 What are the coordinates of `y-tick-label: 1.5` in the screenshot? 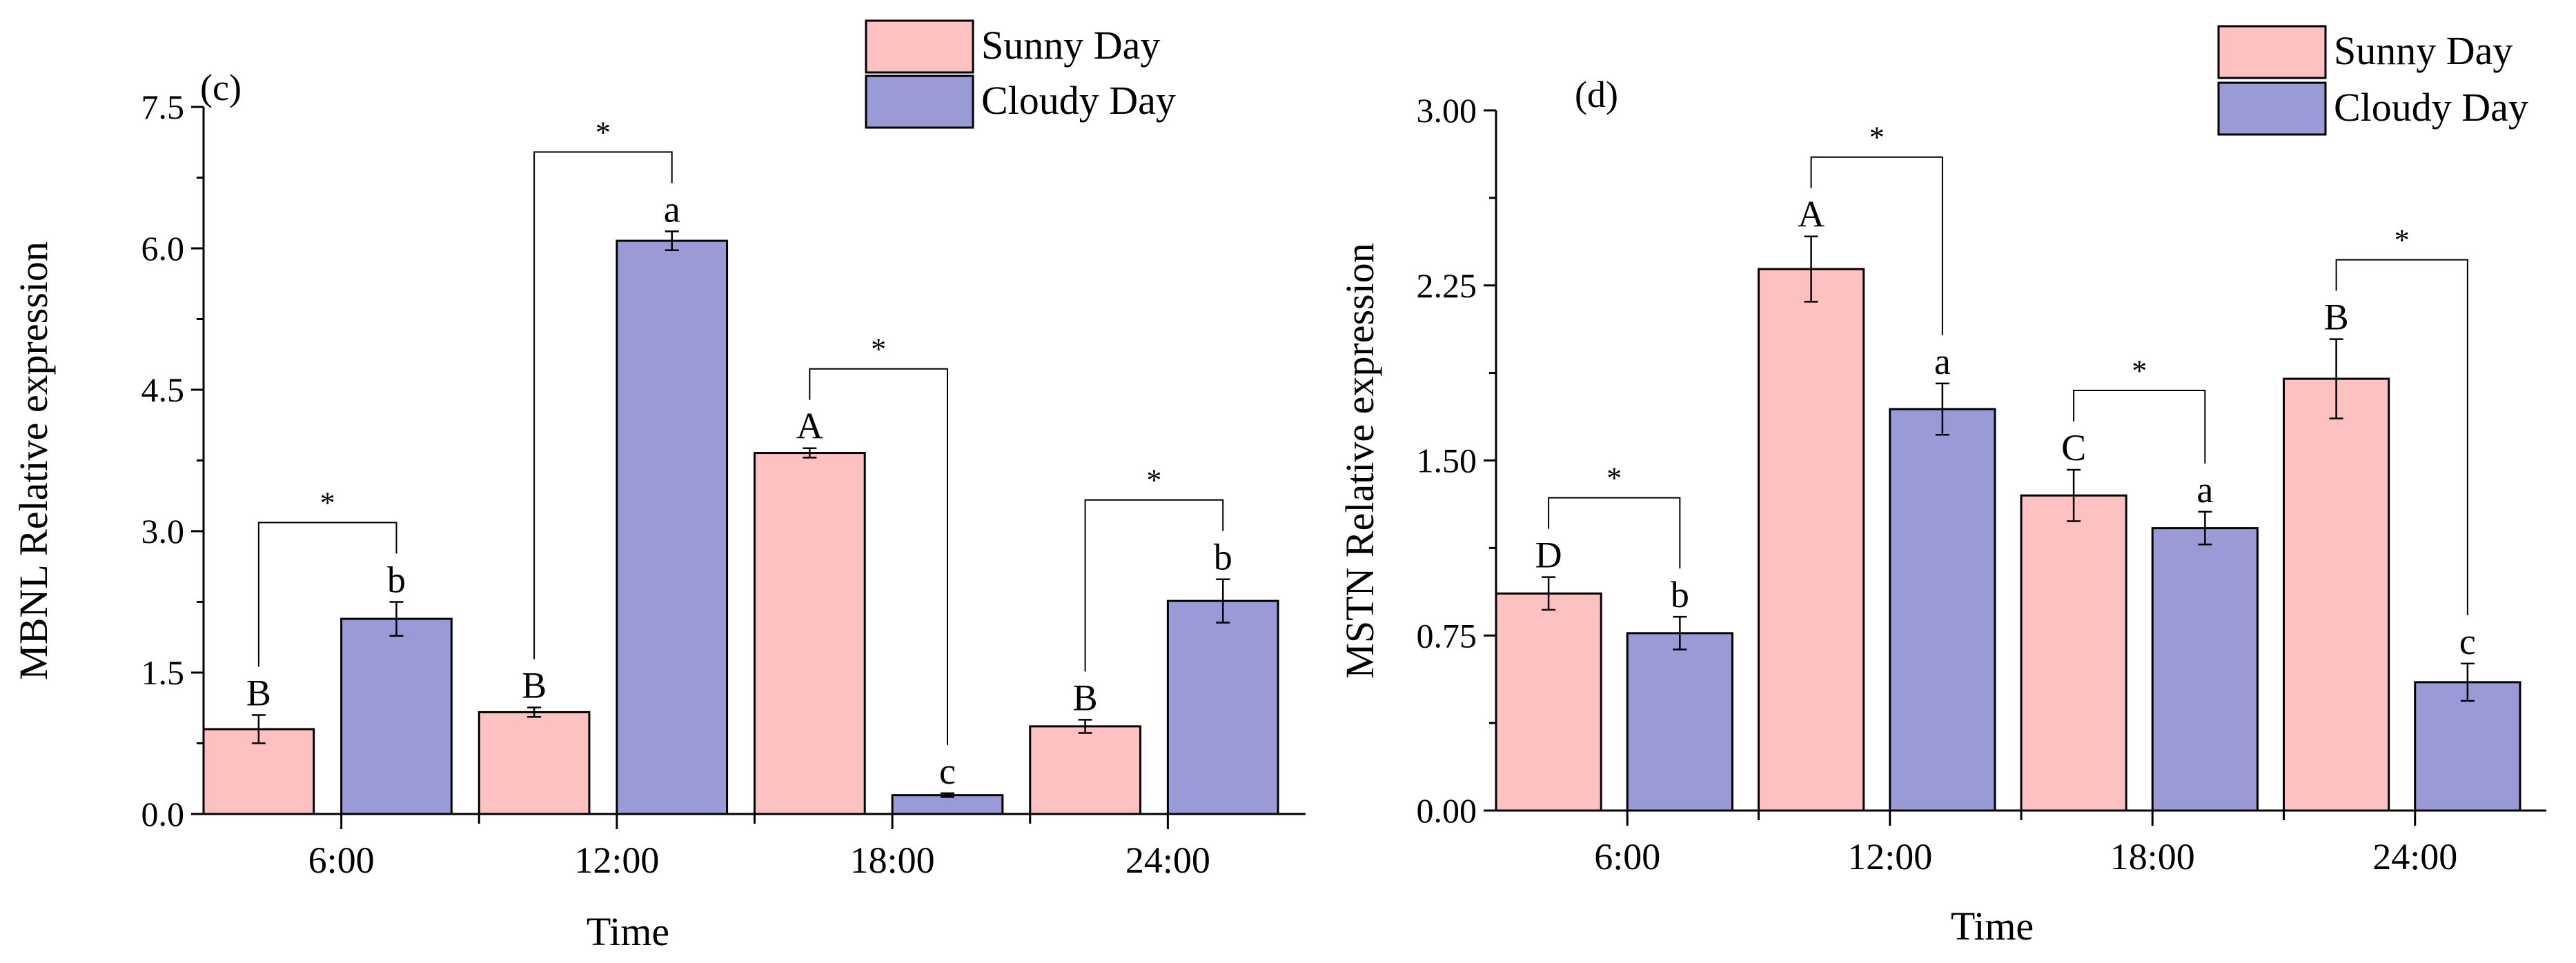 It's located at (163, 672).